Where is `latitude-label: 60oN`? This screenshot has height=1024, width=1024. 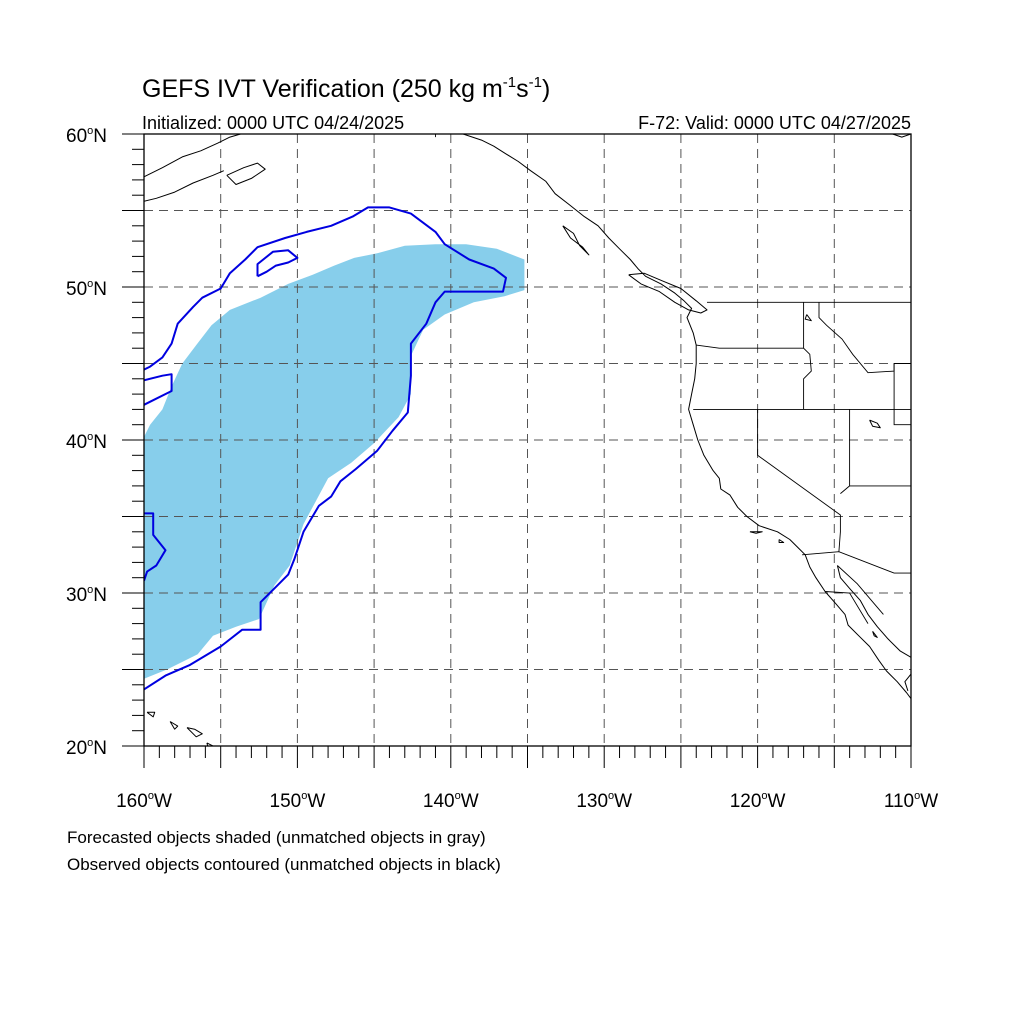
latitude-label: 60oN is located at coordinates (86, 136).